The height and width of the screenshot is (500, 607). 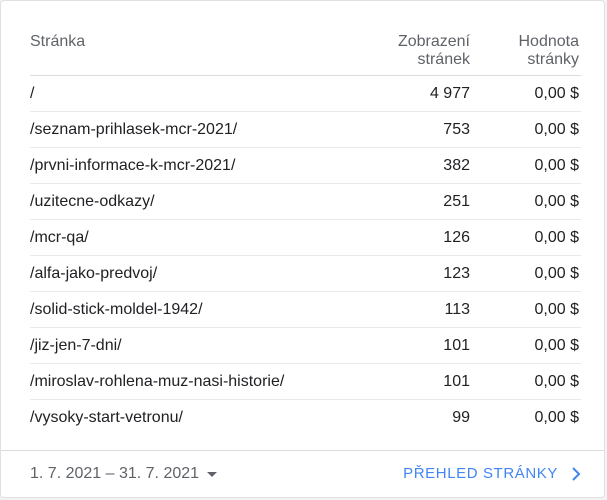 What do you see at coordinates (457, 309) in the screenshot?
I see `pageviews-cell: 113` at bounding box center [457, 309].